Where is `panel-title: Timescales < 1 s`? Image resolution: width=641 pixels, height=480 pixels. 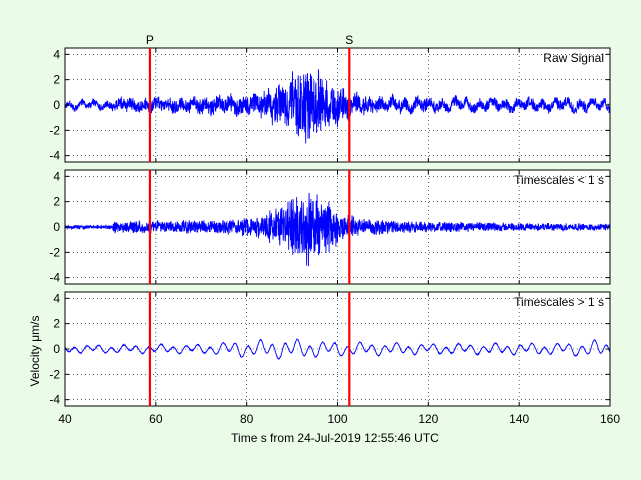 panel-title: Timescales < 1 s is located at coordinates (559, 180).